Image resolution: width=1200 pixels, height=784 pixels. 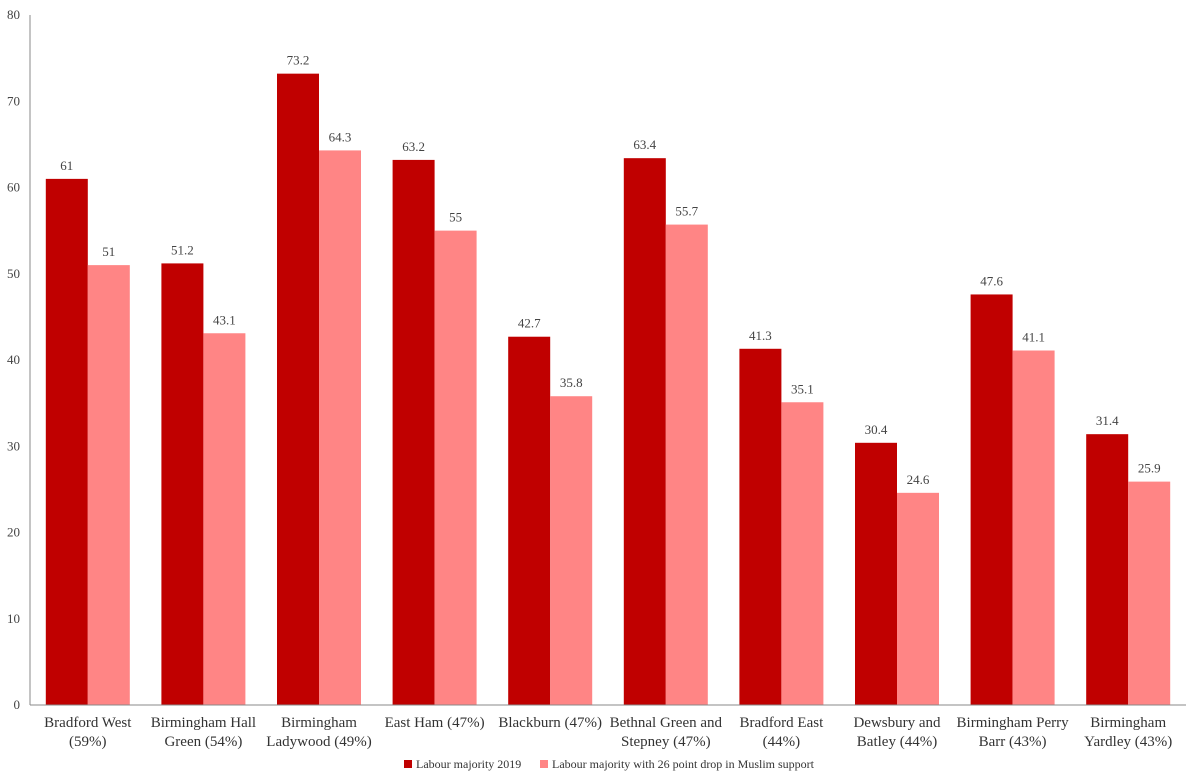 I want to click on category-label: Bradford East (44%), so click(x=782, y=732).